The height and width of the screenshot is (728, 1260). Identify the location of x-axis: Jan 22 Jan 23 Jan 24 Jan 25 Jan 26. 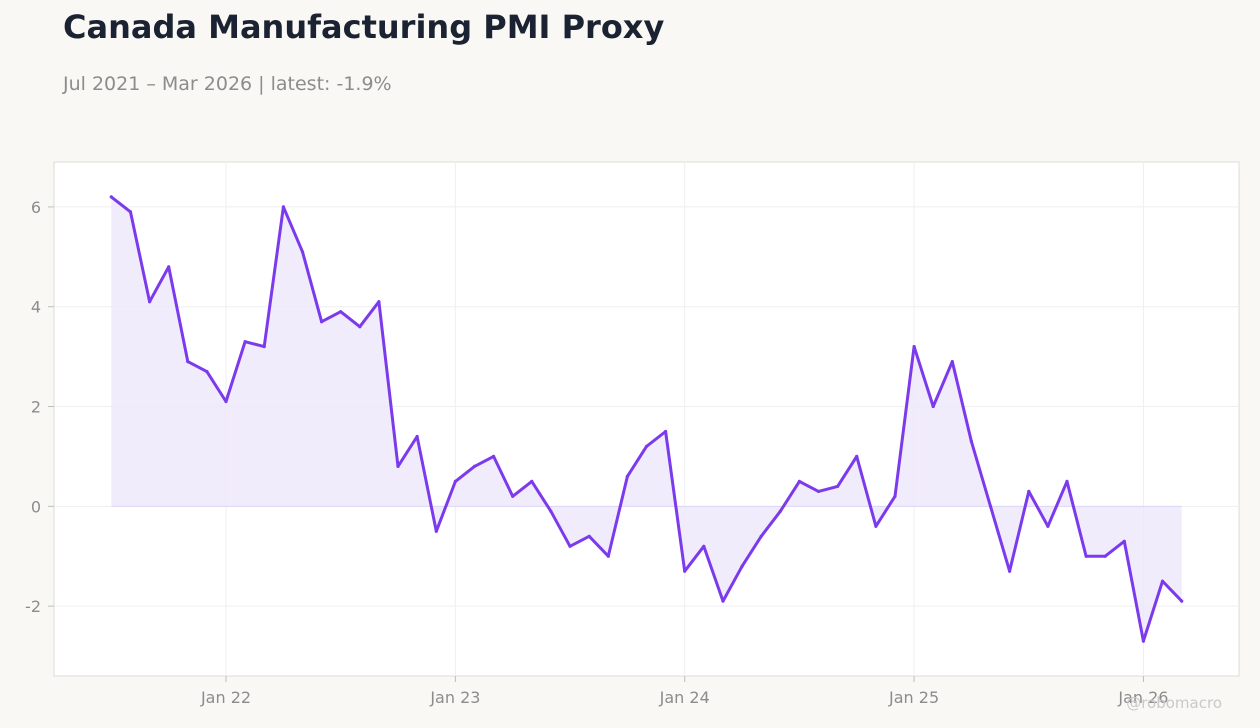
(684, 691).